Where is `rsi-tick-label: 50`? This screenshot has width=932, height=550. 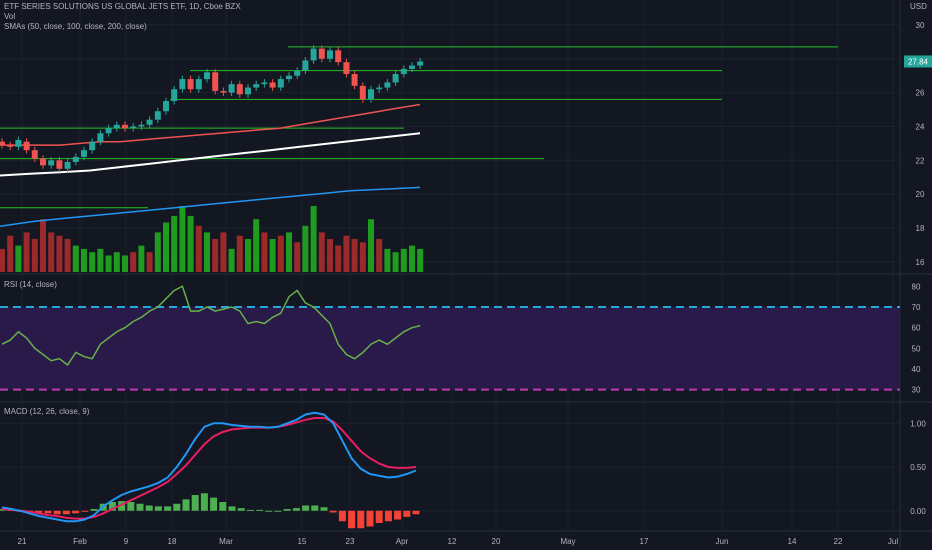
rsi-tick-label: 50 is located at coordinates (916, 348).